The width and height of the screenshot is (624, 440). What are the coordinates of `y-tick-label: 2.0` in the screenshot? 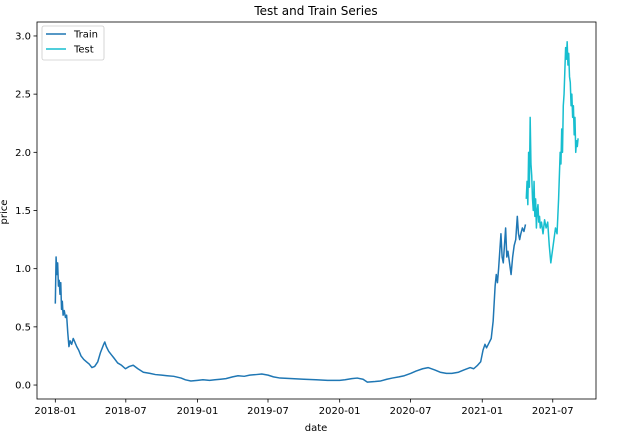 It's located at (23, 153).